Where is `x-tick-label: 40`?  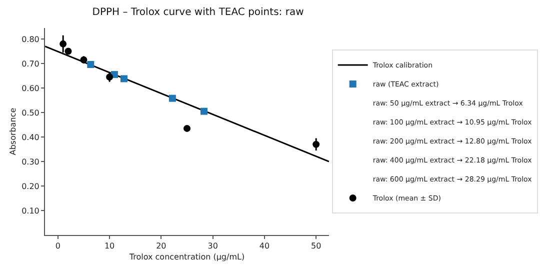 x-tick-label: 40 is located at coordinates (264, 246).